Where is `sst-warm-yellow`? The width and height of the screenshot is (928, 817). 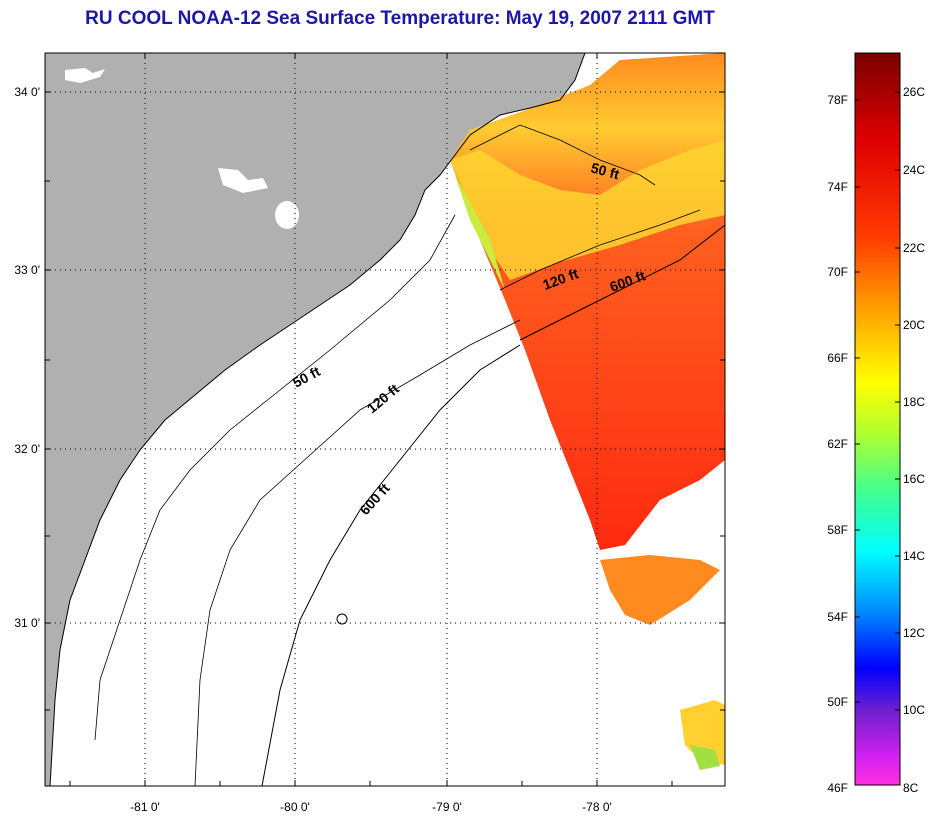
sst-warm-yellow is located at coordinates (587, 210).